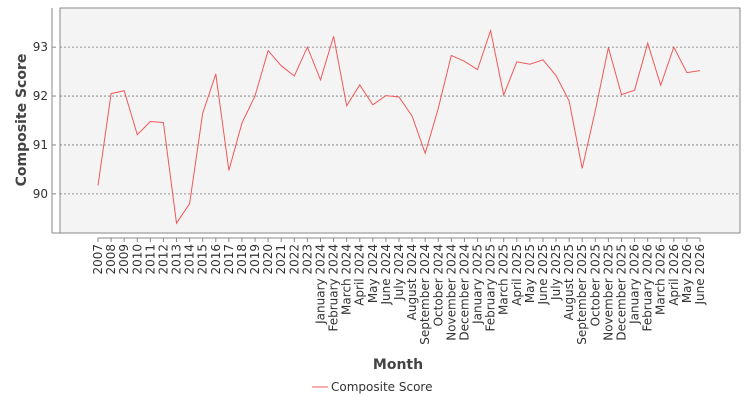 The height and width of the screenshot is (400, 750). What do you see at coordinates (635, 284) in the screenshot?
I see `x-tick-label-41: January 2026` at bounding box center [635, 284].